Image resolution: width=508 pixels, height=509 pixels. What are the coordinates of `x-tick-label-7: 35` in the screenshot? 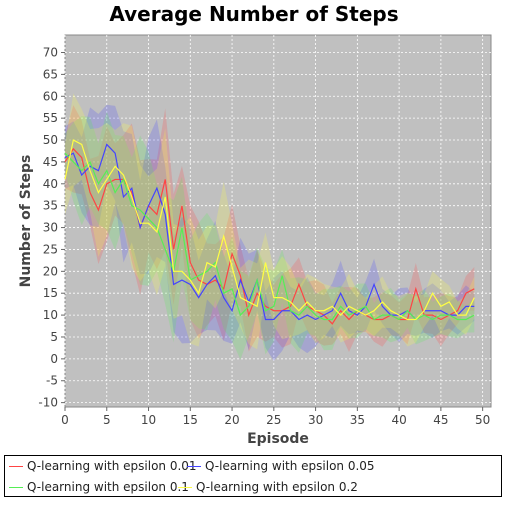 It's located at (357, 420).